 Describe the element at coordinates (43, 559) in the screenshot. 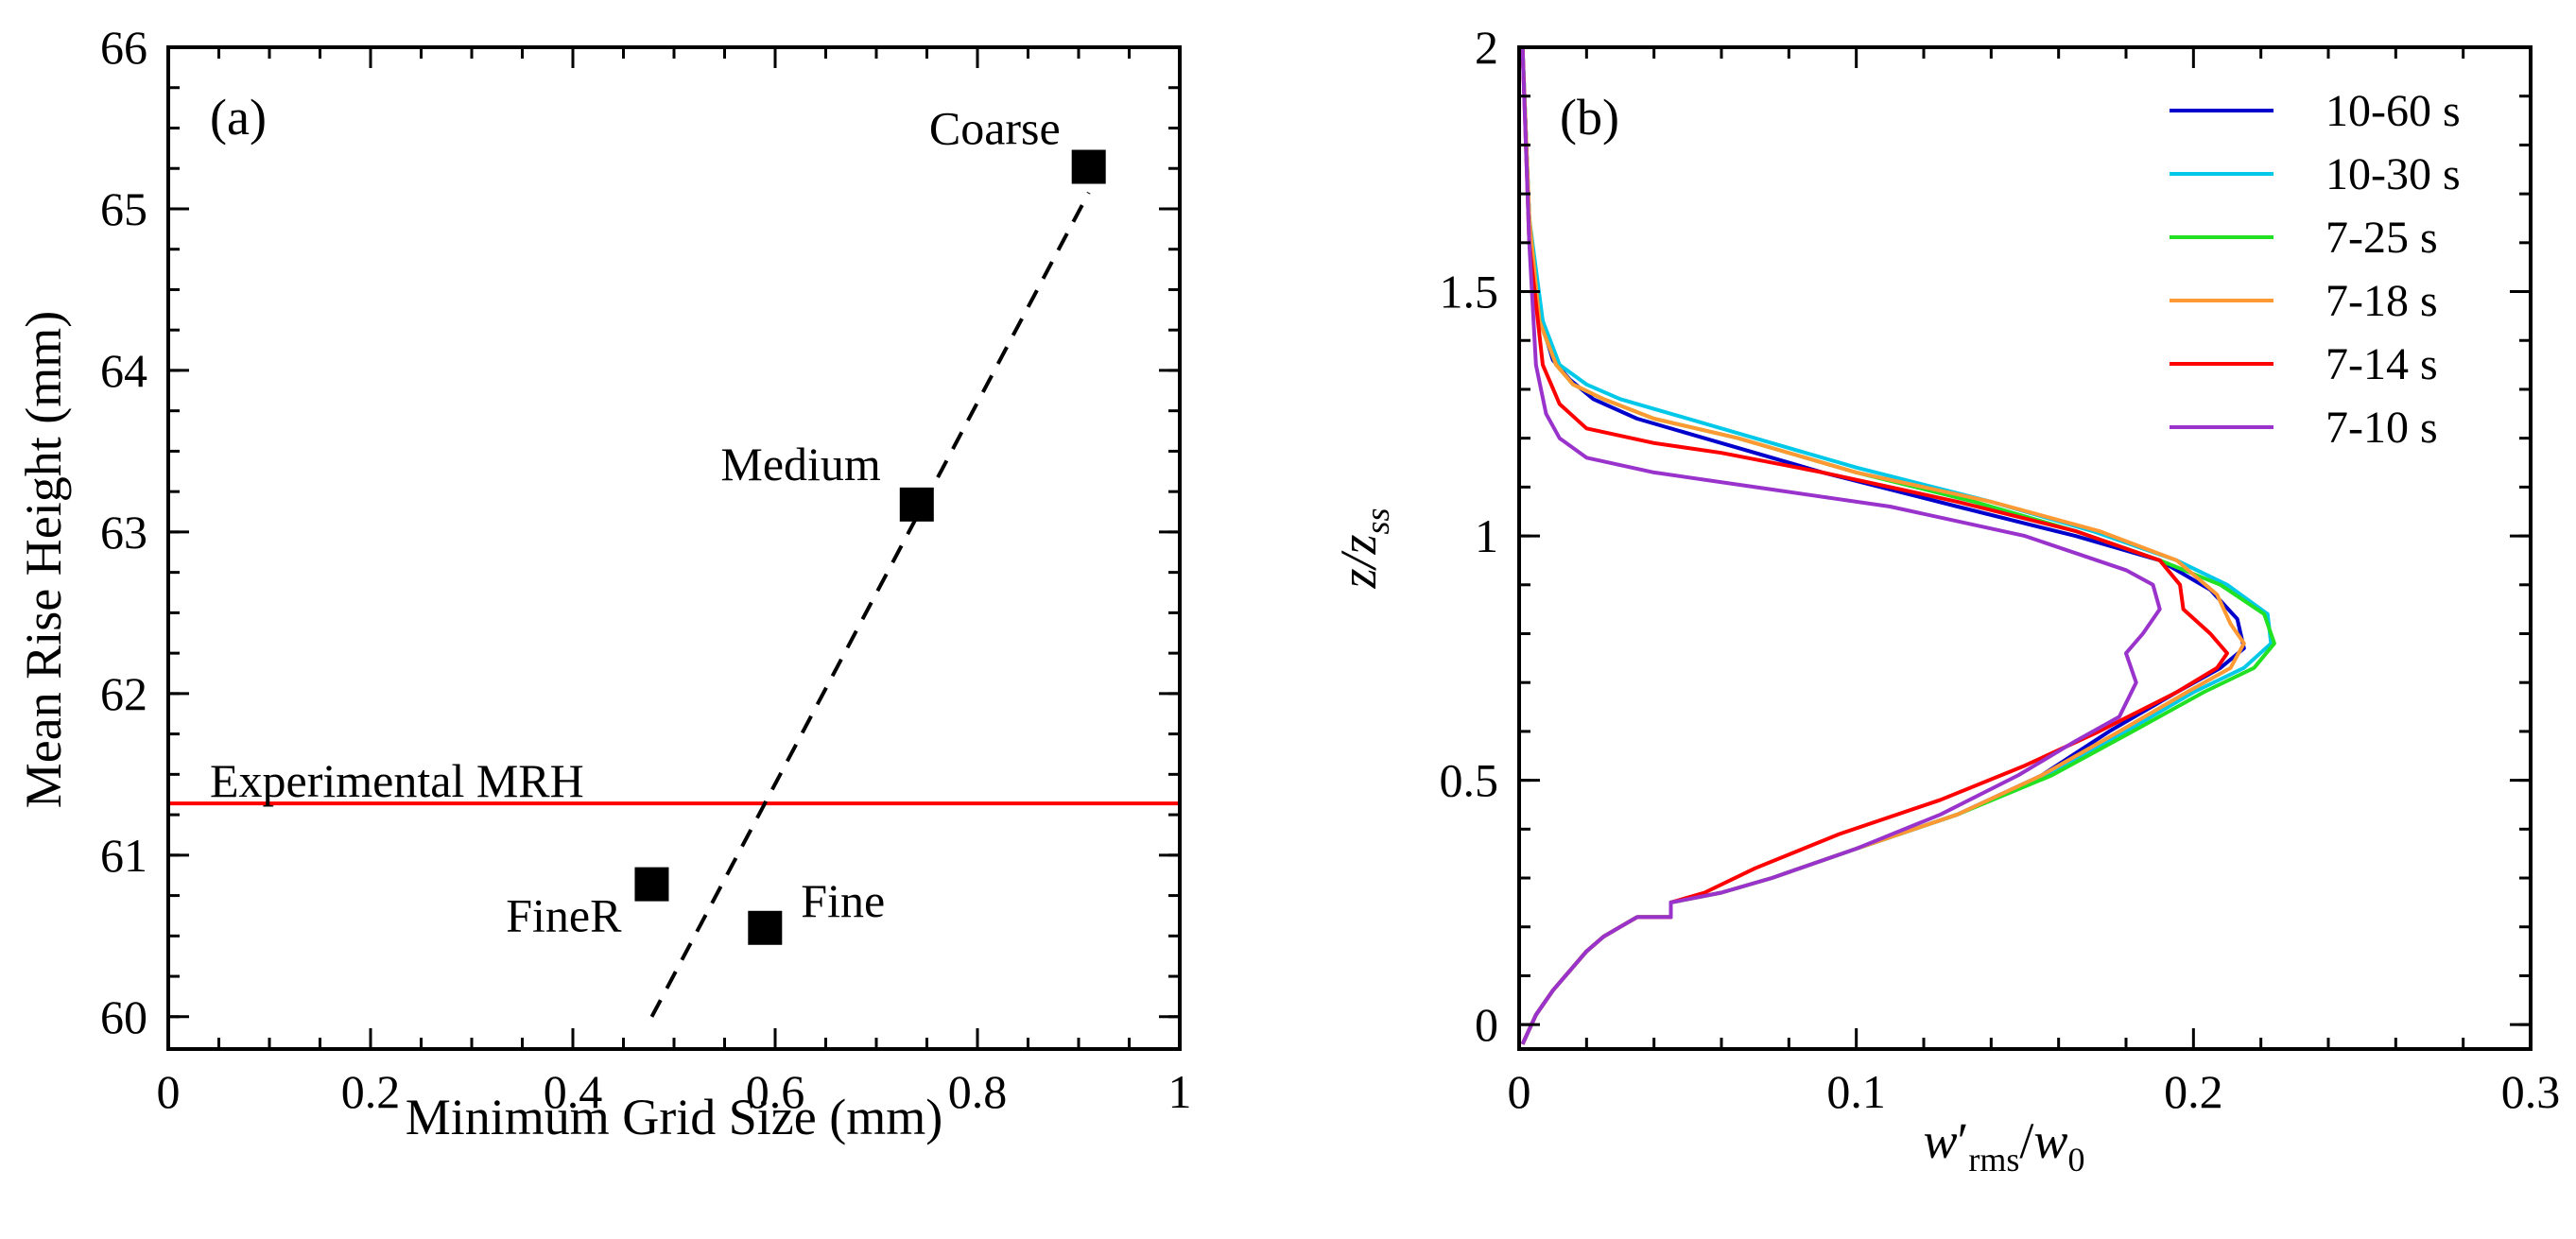

I see `y-axis-title: Mean Rise Height (mm)` at that location.